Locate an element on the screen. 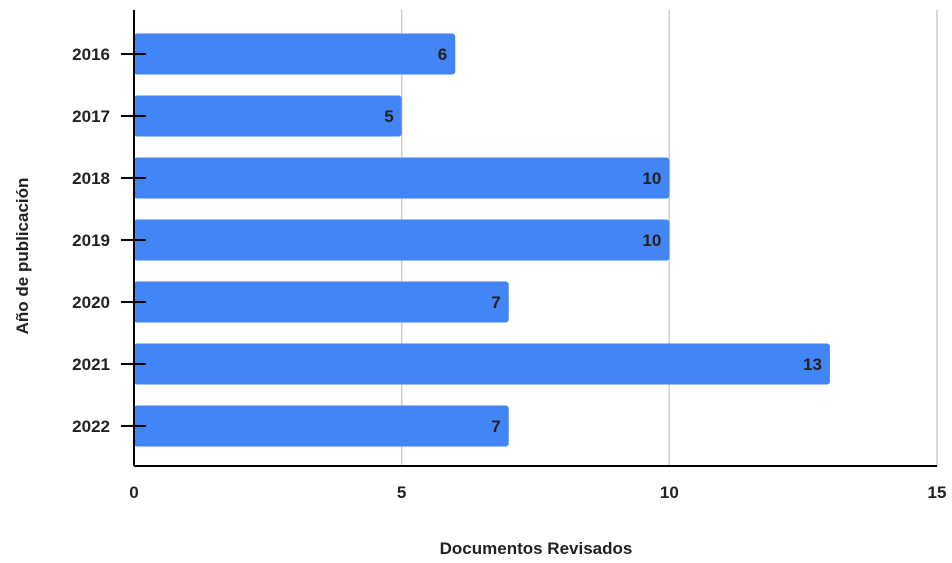  bar-2021 is located at coordinates (482, 364).